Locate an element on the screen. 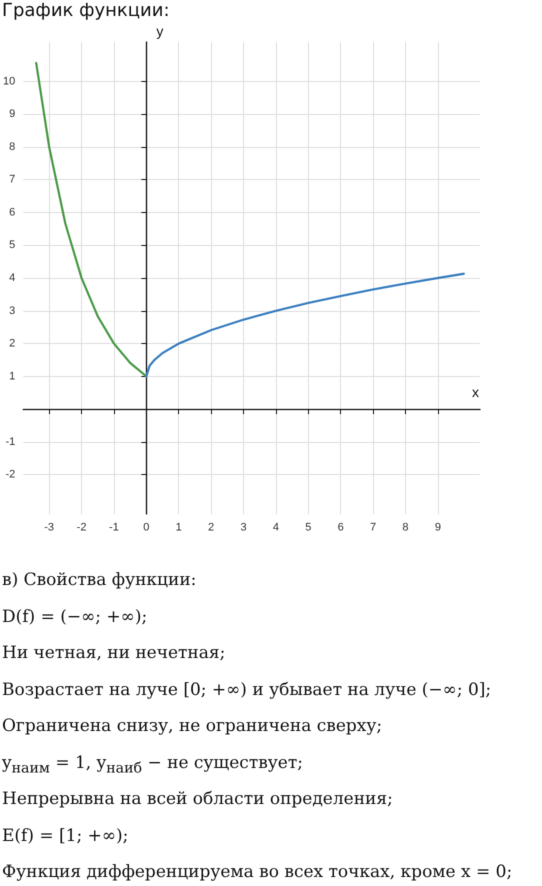 The width and height of the screenshot is (542, 886). text: Возрастает на луче [0; +∞) и убывает на луче (−∞; 0]; is located at coordinates (247, 690).